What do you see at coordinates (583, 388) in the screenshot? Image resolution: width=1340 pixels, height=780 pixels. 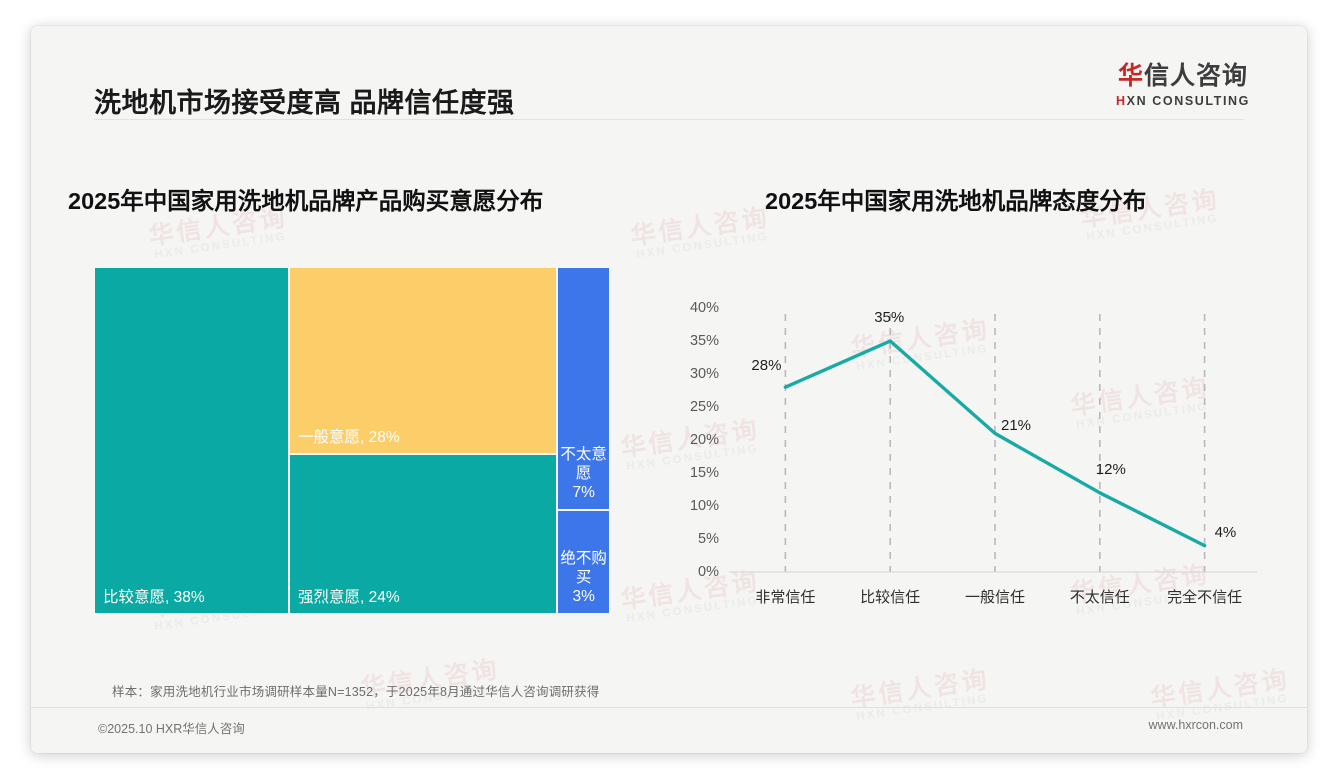 I see `treemap-cell: 不太意愿 7%` at bounding box center [583, 388].